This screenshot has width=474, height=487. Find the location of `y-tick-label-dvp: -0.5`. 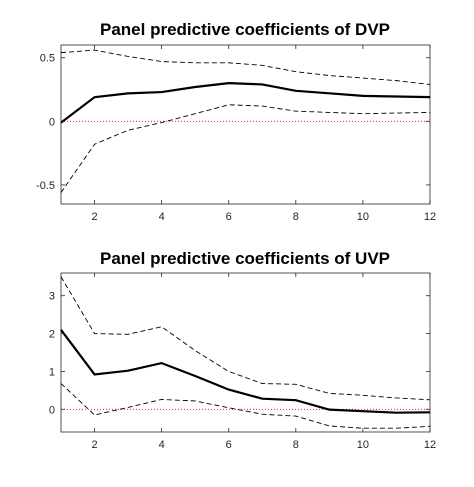

y-tick-label-dvp: -0.5 is located at coordinates (45, 186).